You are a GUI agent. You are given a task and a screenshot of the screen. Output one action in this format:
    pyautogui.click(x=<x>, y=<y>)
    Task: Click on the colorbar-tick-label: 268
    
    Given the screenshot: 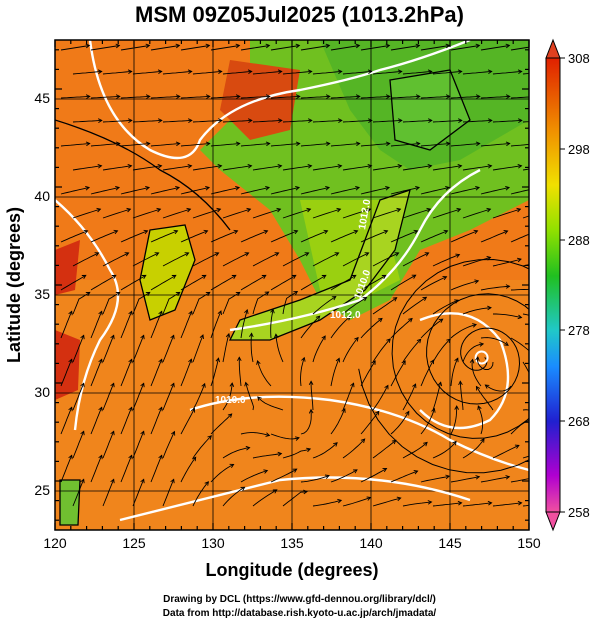 What is the action you would take?
    pyautogui.click(x=579, y=421)
    